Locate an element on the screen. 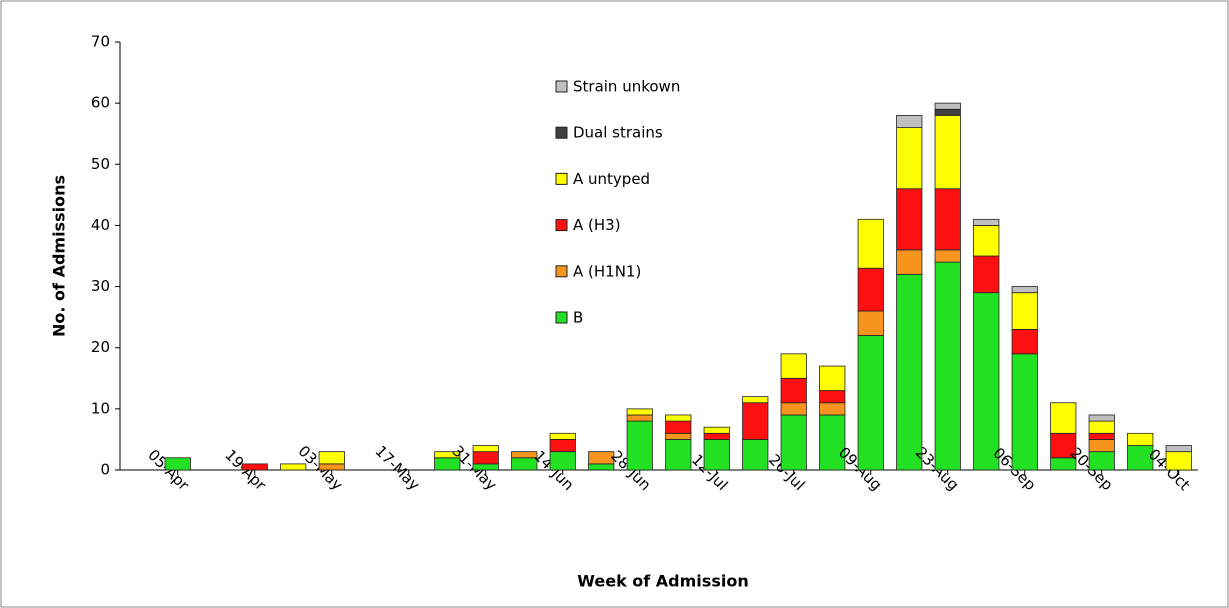 This screenshot has height=608, width=1229. y-tick-label: 70 is located at coordinates (100, 42).